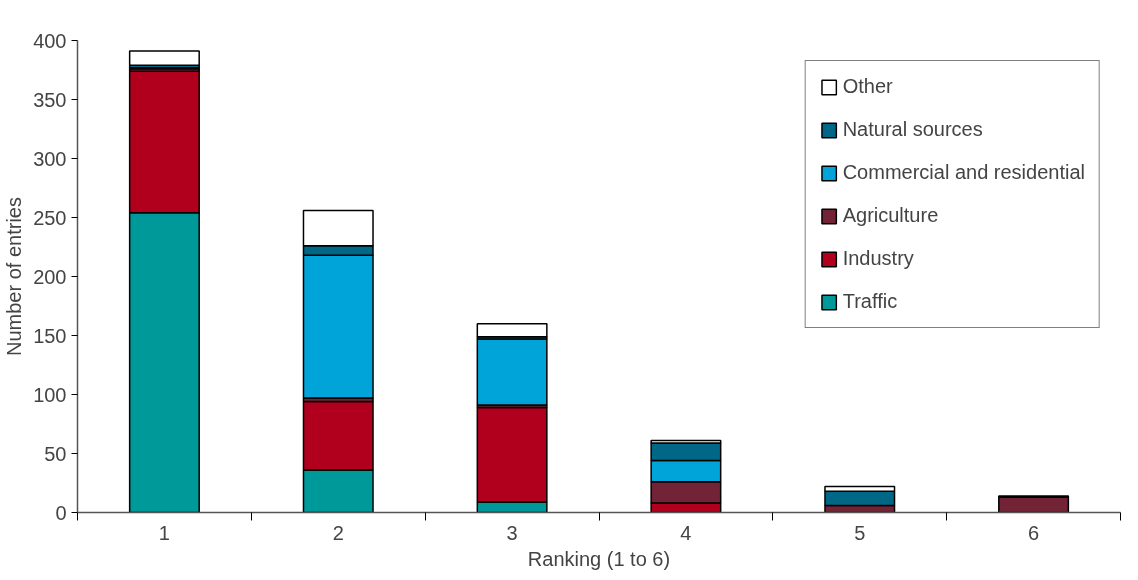  Describe the element at coordinates (686, 532) in the screenshot. I see `x-tick-label: 4` at that location.